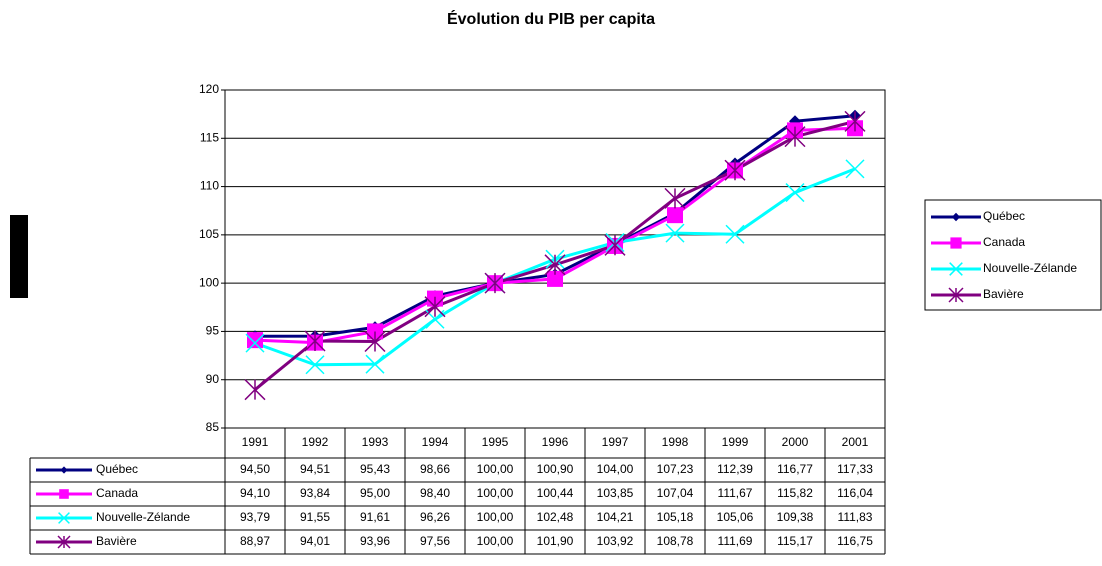  What do you see at coordinates (315, 442) in the screenshot?
I see `table-header: 1992` at bounding box center [315, 442].